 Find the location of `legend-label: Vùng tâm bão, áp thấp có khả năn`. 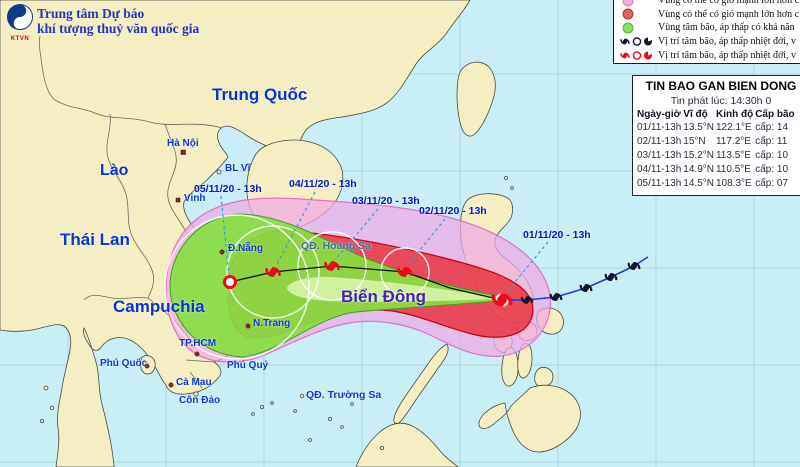

legend-label: Vùng tâm bão, áp thấp có khả năn is located at coordinates (726, 28).